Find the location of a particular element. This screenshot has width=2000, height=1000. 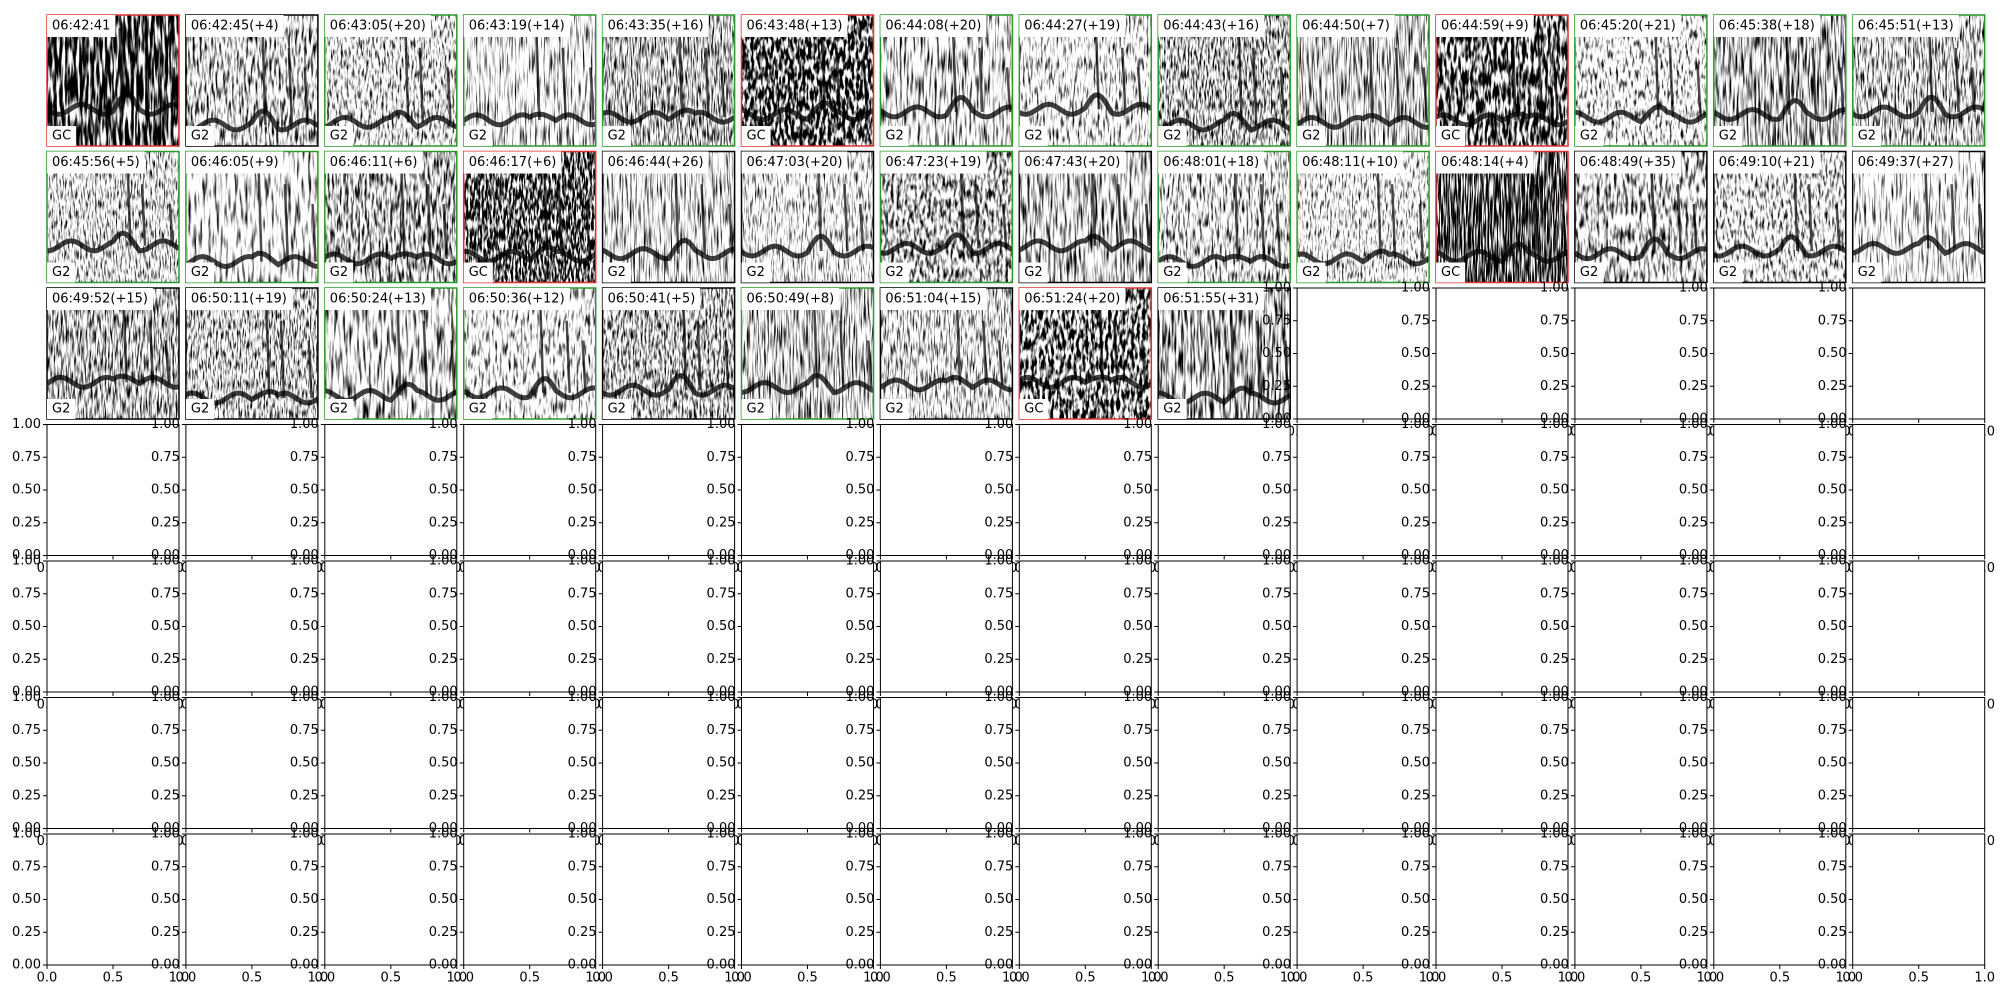

x-tick-label: 0.0 is located at coordinates (1575, 978).